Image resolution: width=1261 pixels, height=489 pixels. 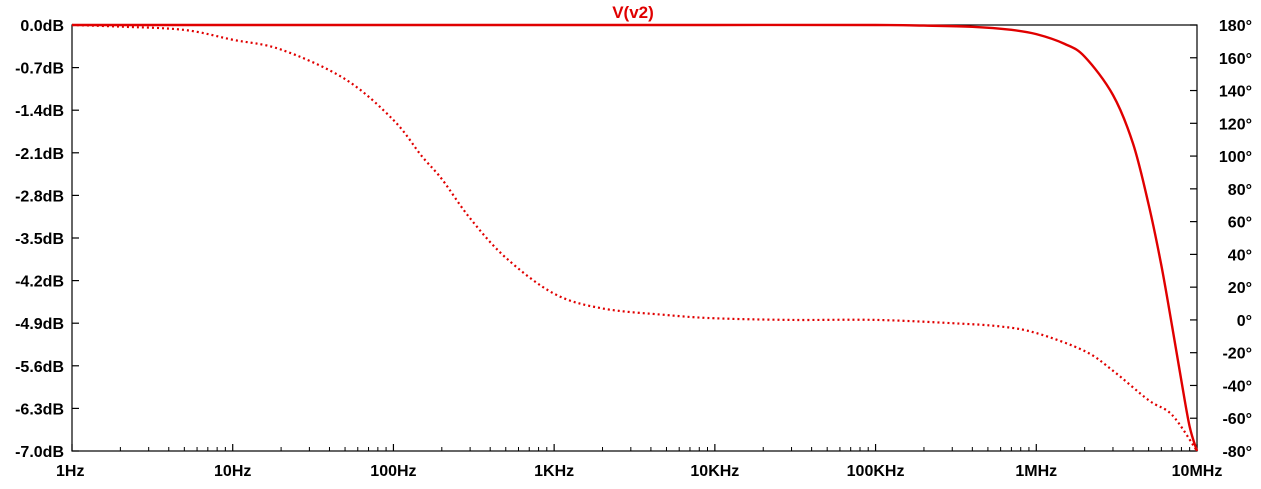 I want to click on y-right-tick-label: 120°, so click(x=1235, y=124).